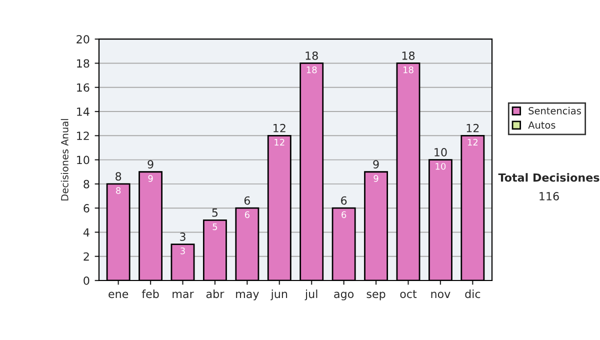 Image resolution: width=600 pixels, height=340 pixels. What do you see at coordinates (542, 125) in the screenshot?
I see `legend-label: Autos` at bounding box center [542, 125].